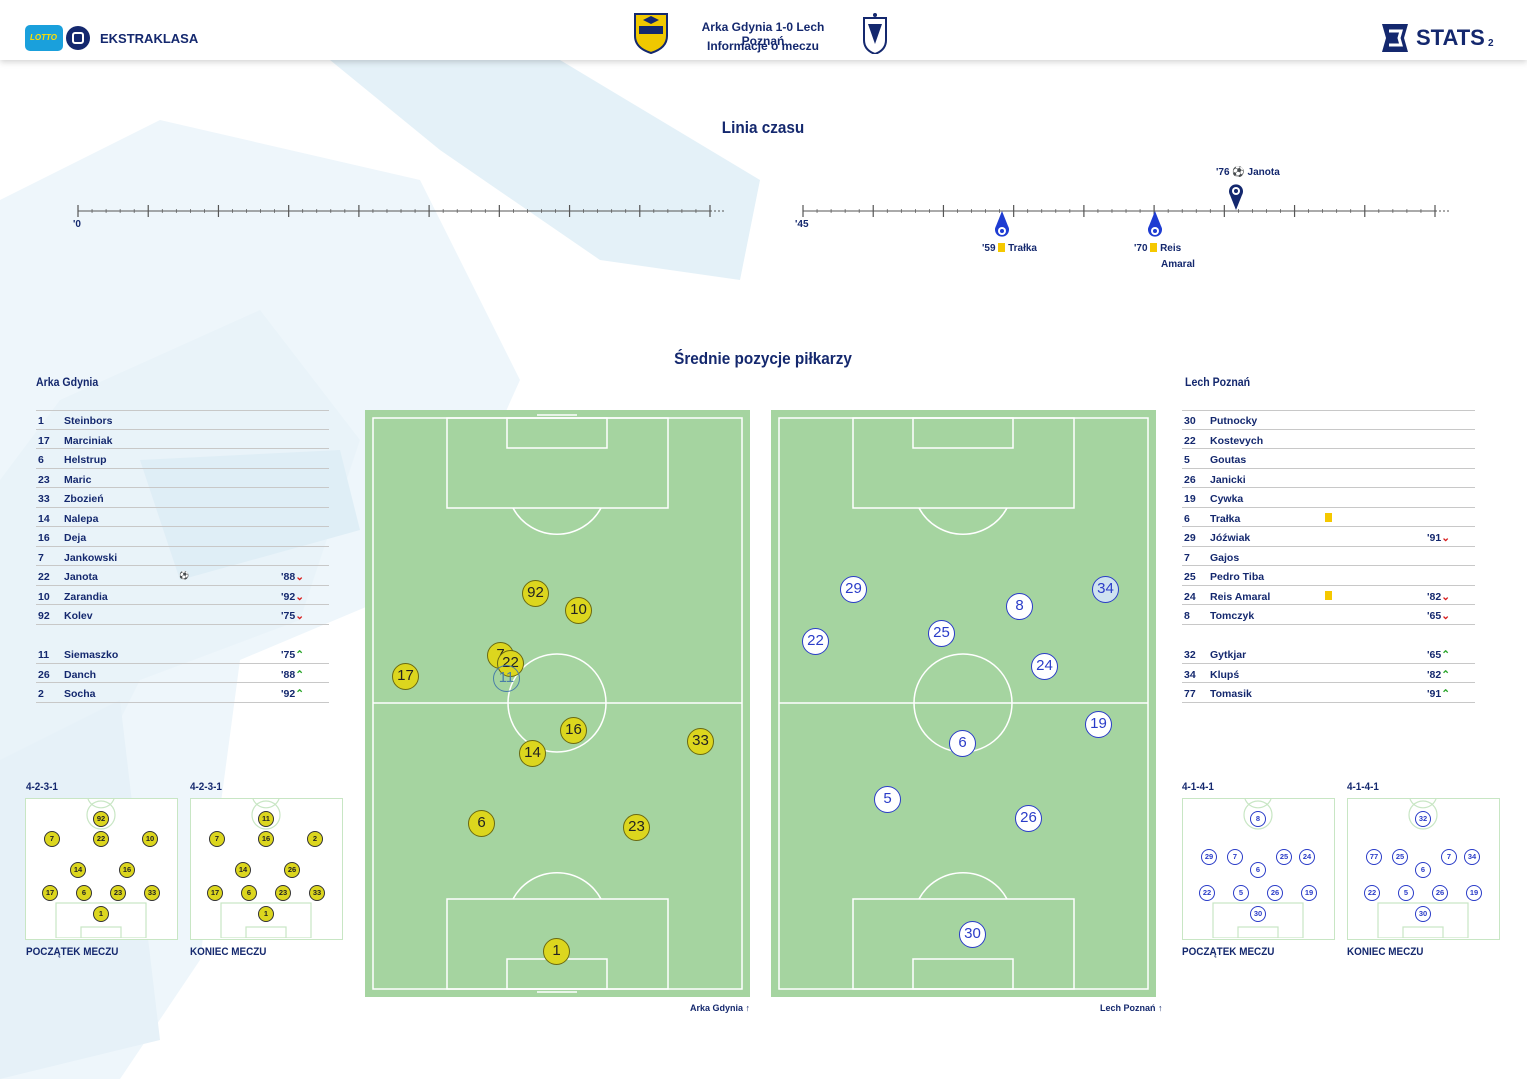 This screenshot has width=1527, height=1079. Describe the element at coordinates (1241, 893) in the screenshot. I see `formation-player-marker: 5` at that location.